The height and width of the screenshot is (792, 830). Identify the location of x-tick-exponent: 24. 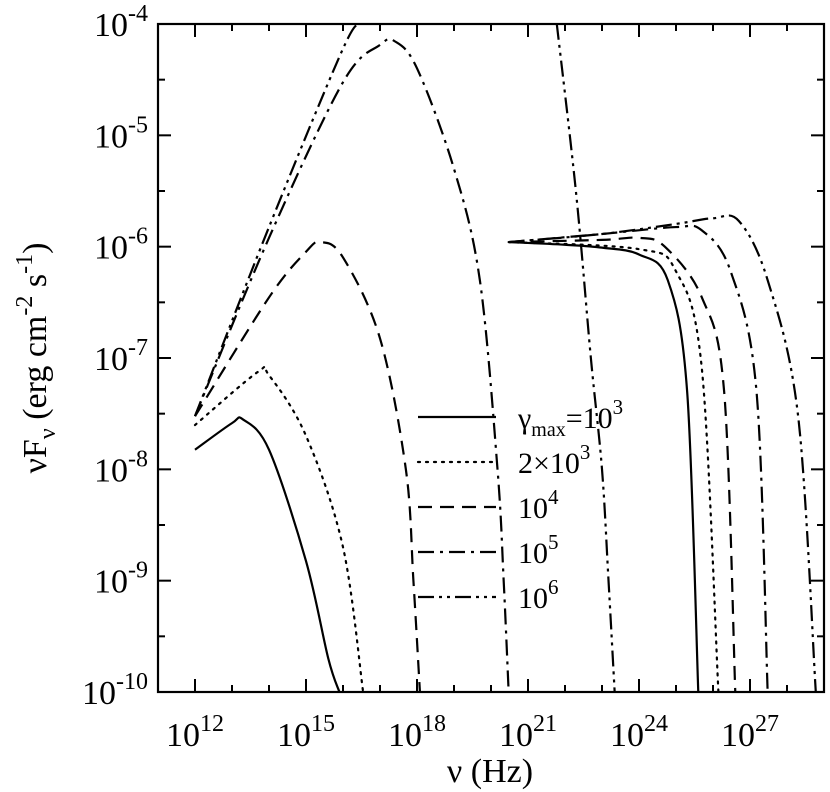
(656, 724).